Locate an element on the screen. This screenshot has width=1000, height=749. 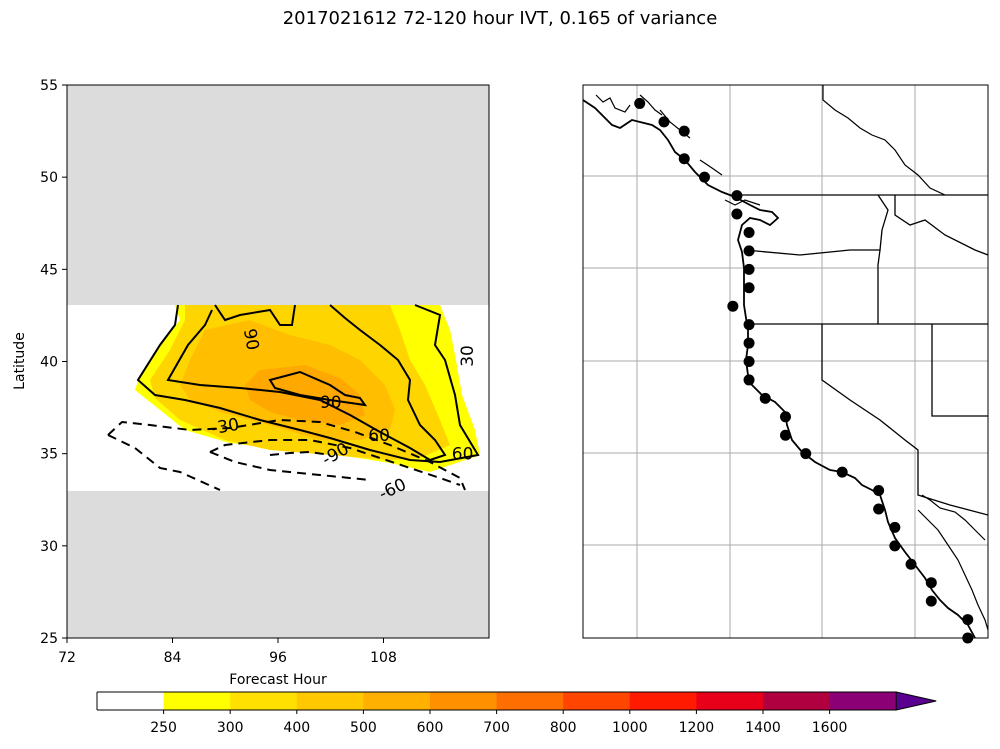
x-tick-label: 84 is located at coordinates (173, 658).